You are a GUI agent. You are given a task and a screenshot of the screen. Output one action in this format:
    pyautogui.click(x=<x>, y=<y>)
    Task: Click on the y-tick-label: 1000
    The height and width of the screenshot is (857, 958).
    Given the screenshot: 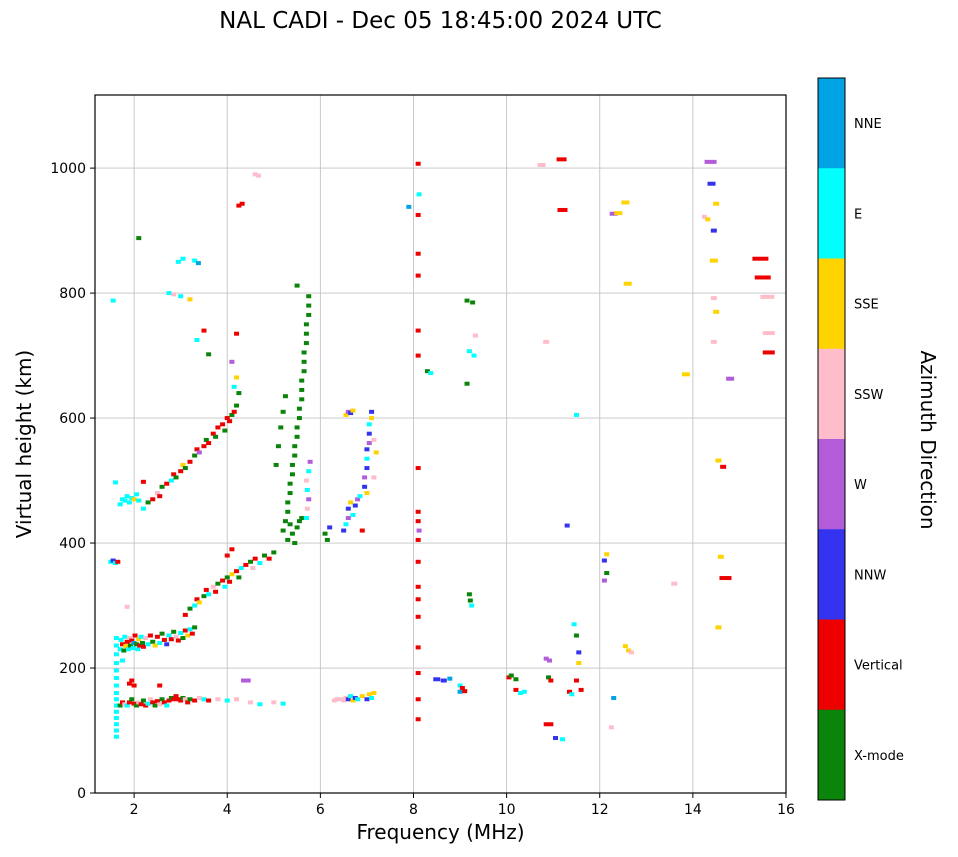 What is the action you would take?
    pyautogui.click(x=68, y=169)
    